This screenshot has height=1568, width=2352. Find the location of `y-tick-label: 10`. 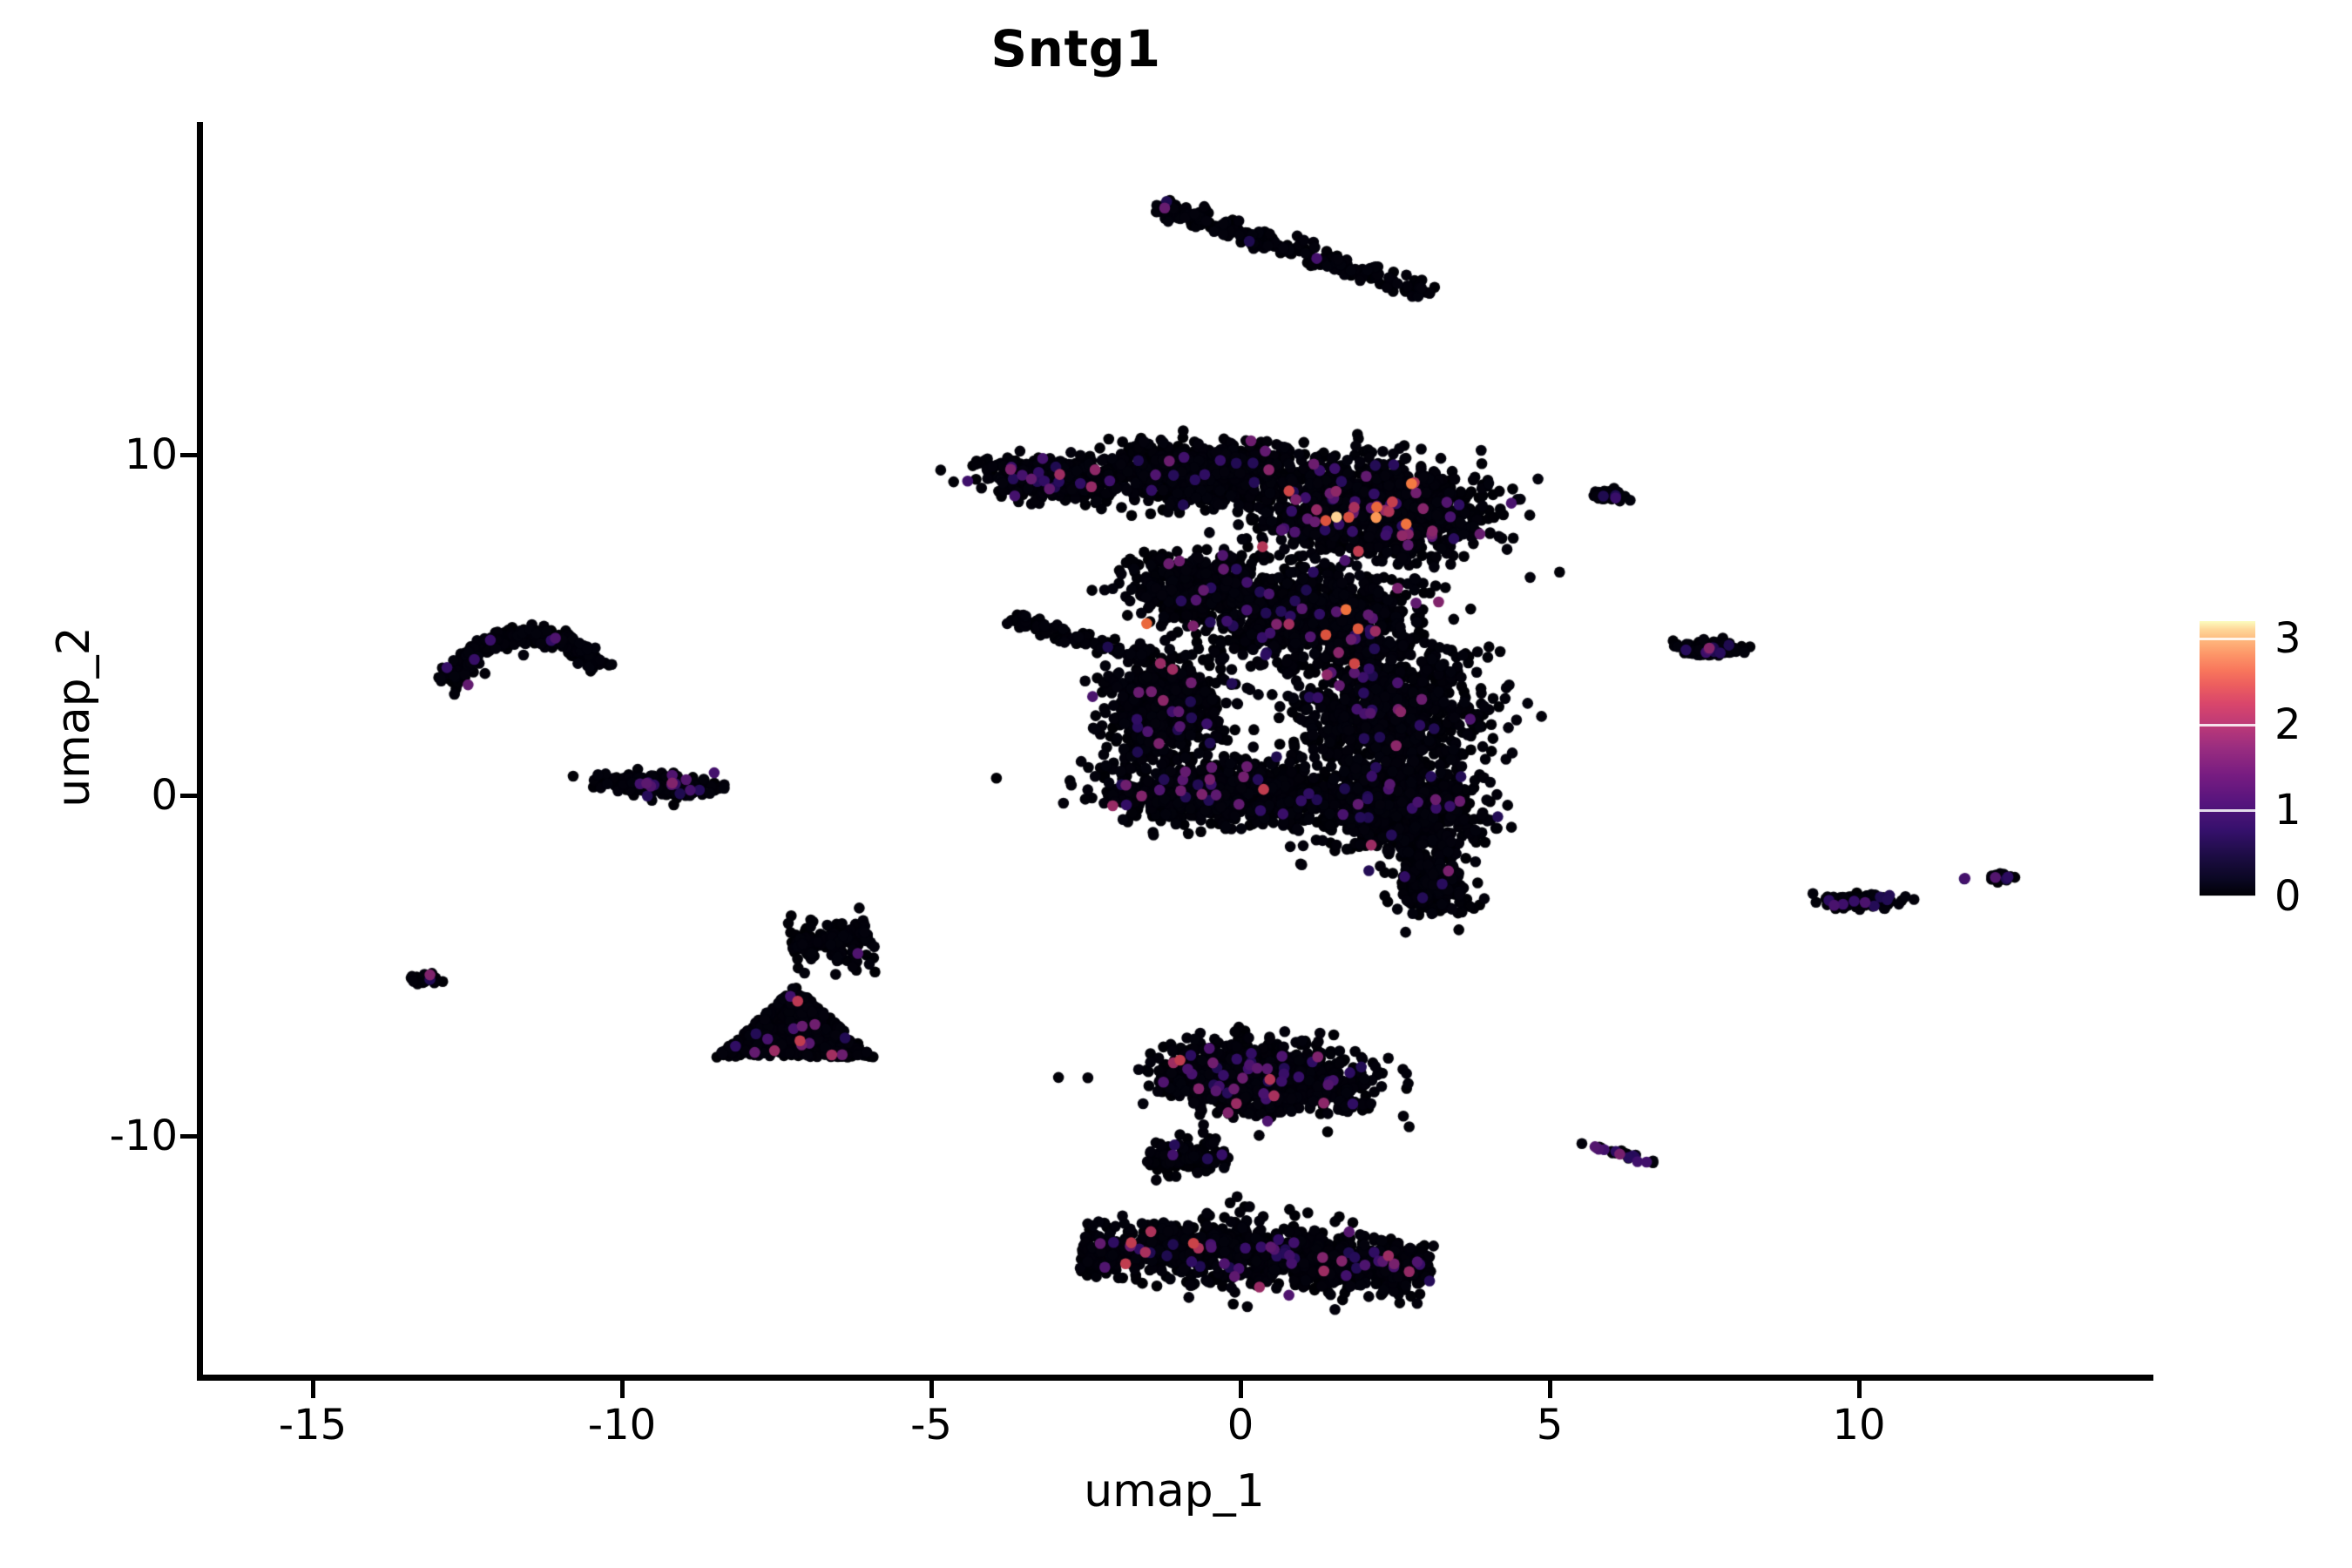

y-tick-label: 10 is located at coordinates (151, 455).